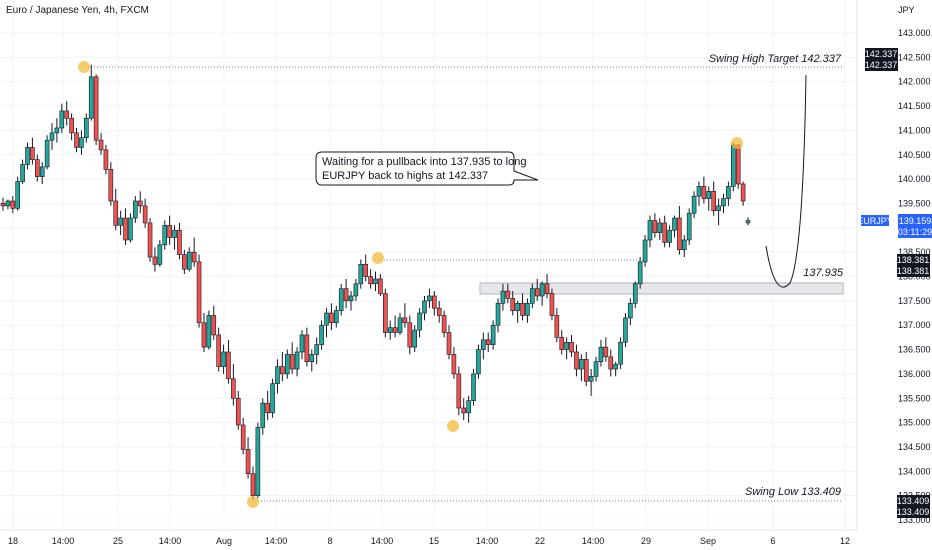 The height and width of the screenshot is (550, 932). What do you see at coordinates (661, 288) in the screenshot?
I see `support-zone-box` at bounding box center [661, 288].